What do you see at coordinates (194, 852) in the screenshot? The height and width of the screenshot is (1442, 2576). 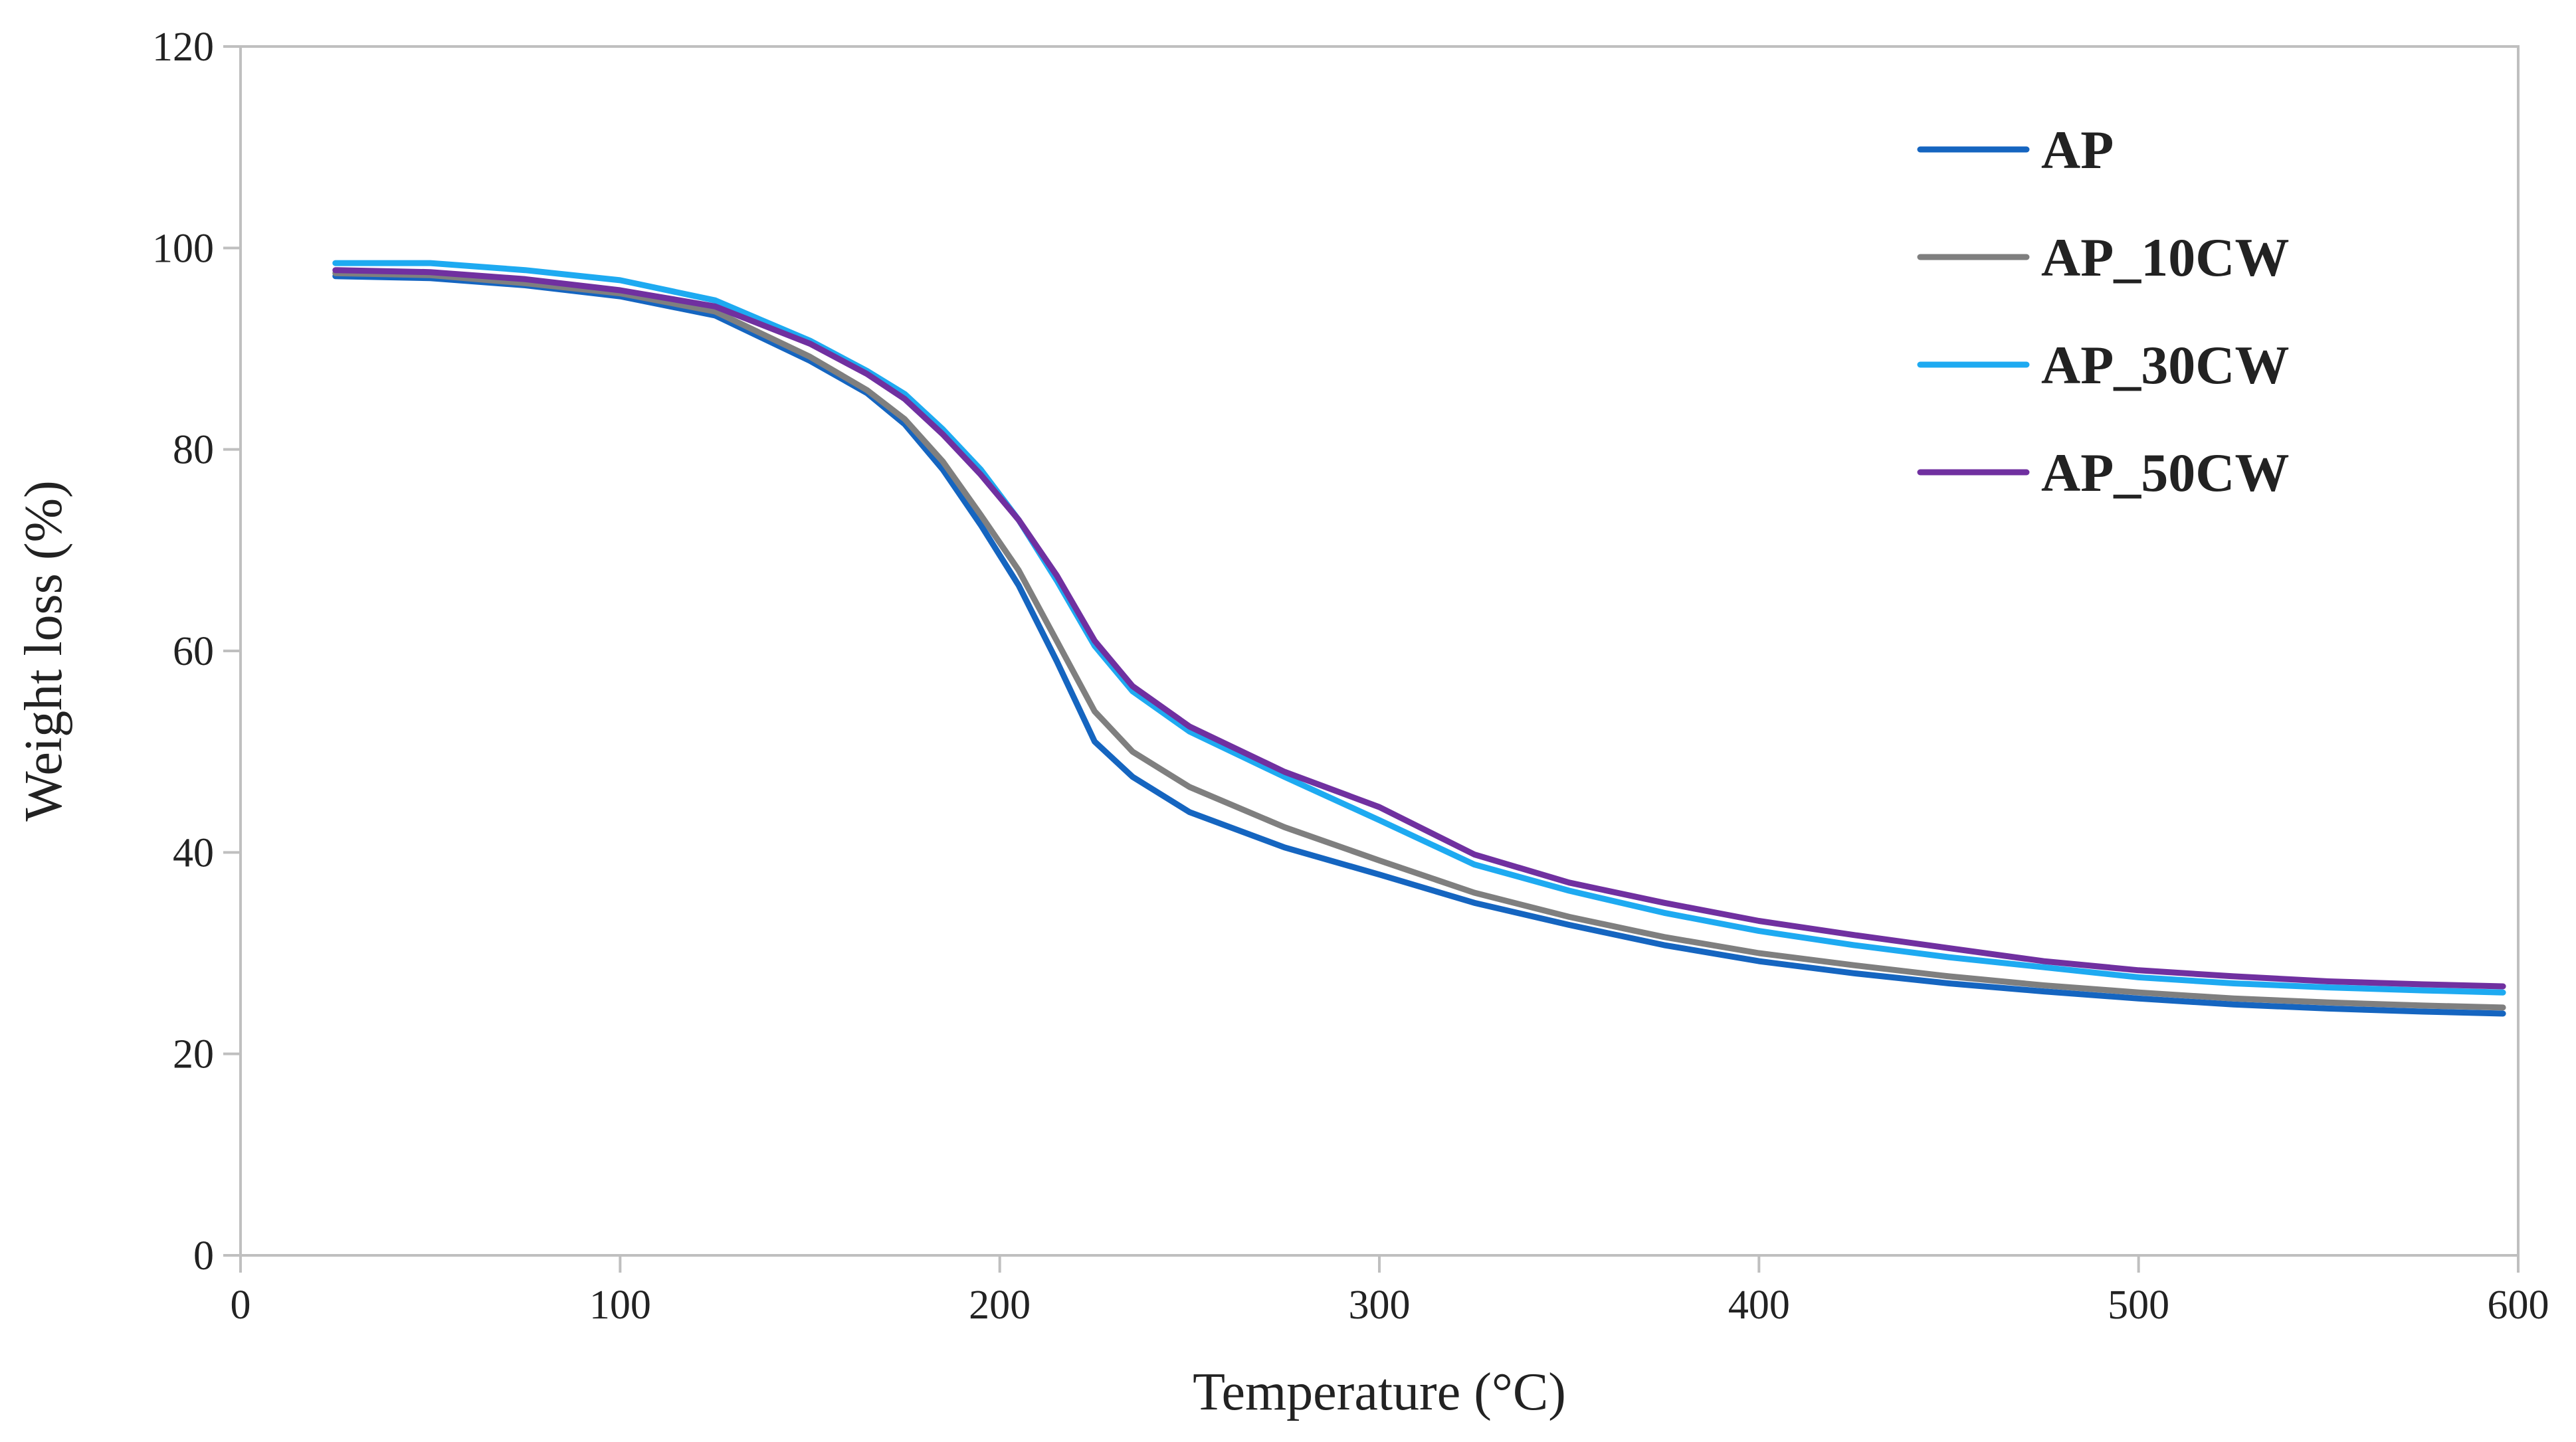 I see `y-tick-label: 40` at bounding box center [194, 852].